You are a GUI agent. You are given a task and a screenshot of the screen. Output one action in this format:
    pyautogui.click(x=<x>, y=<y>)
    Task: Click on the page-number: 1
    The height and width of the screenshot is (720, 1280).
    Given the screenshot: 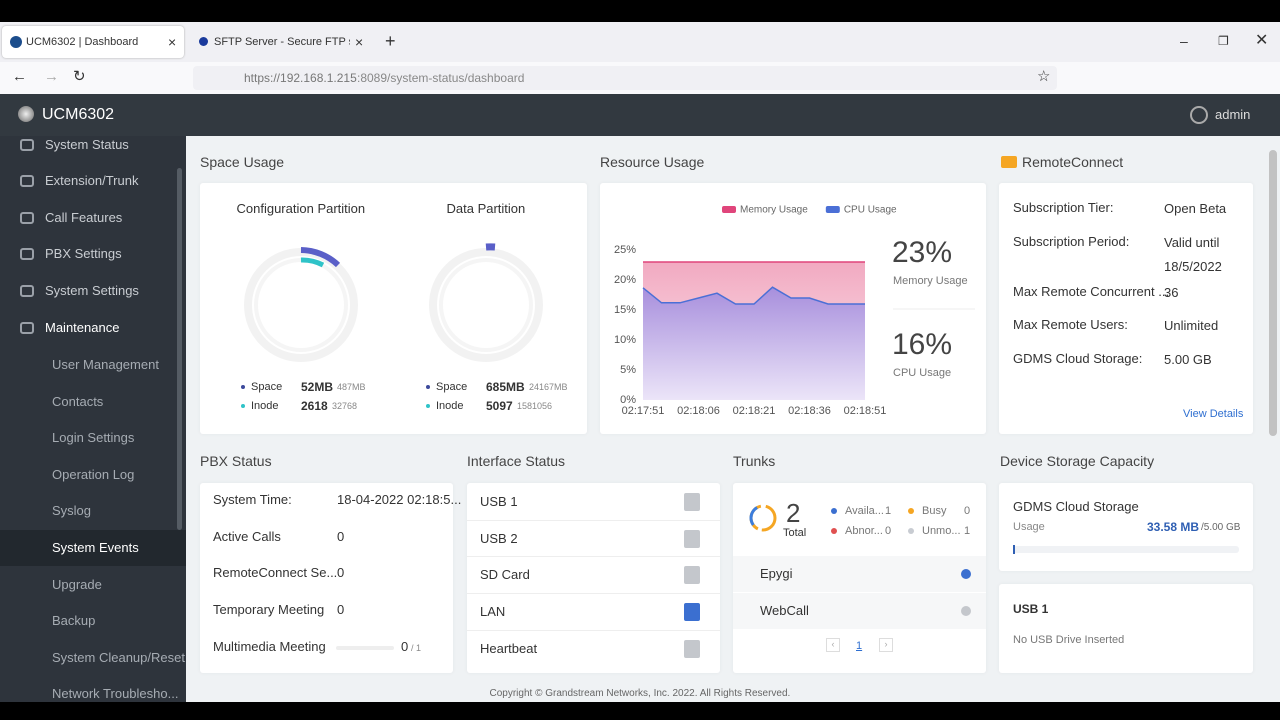 What is the action you would take?
    pyautogui.click(x=859, y=646)
    